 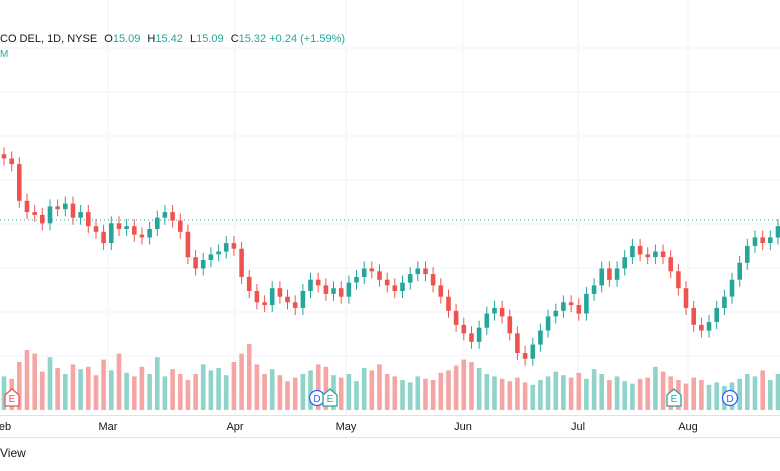 What do you see at coordinates (307, 39) in the screenshot?
I see `change-value: +0.24 (+1.59%)` at bounding box center [307, 39].